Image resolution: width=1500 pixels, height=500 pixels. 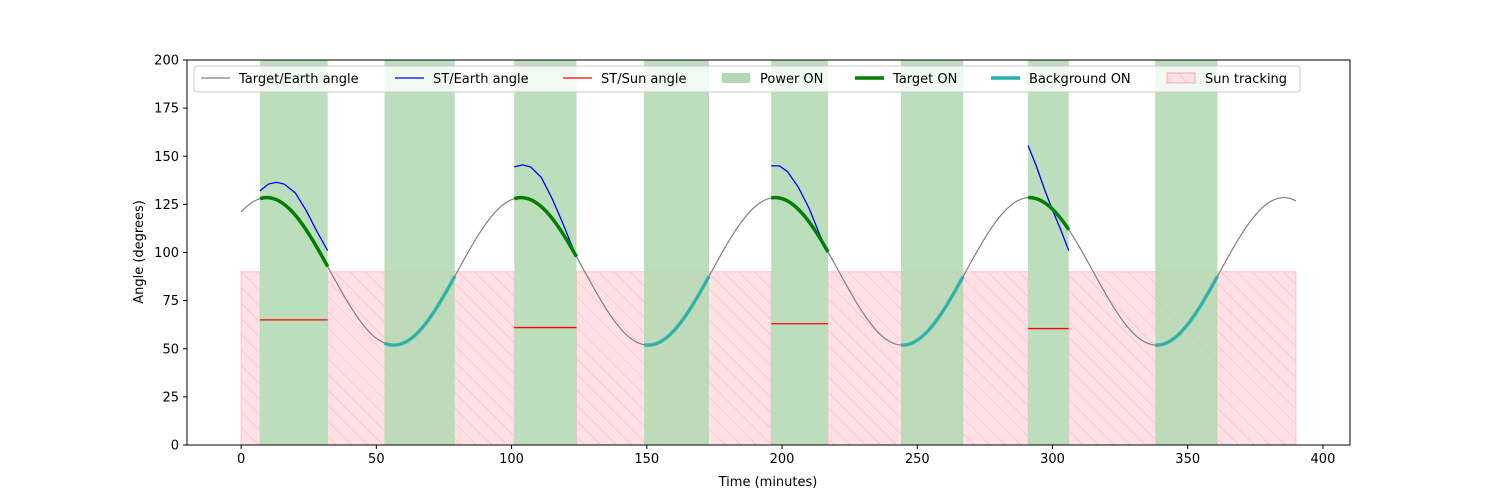 I want to click on x-tick-label: 400, so click(x=1323, y=459).